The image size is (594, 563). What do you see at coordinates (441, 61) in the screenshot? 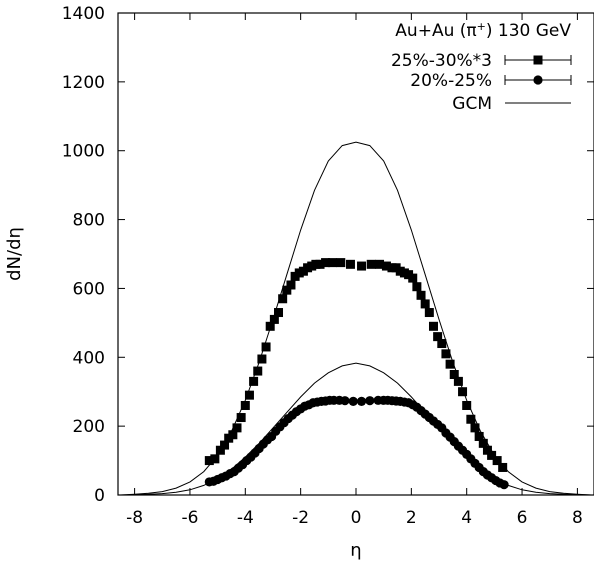
I see `legend-label-25-30: 25%-30%*3` at bounding box center [441, 61].